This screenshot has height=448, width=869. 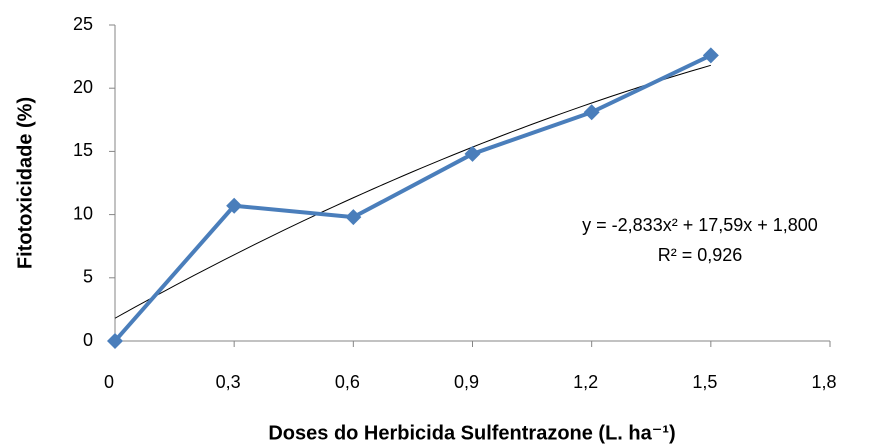 I want to click on trend-r2: R² = 0,926, so click(x=700, y=255).